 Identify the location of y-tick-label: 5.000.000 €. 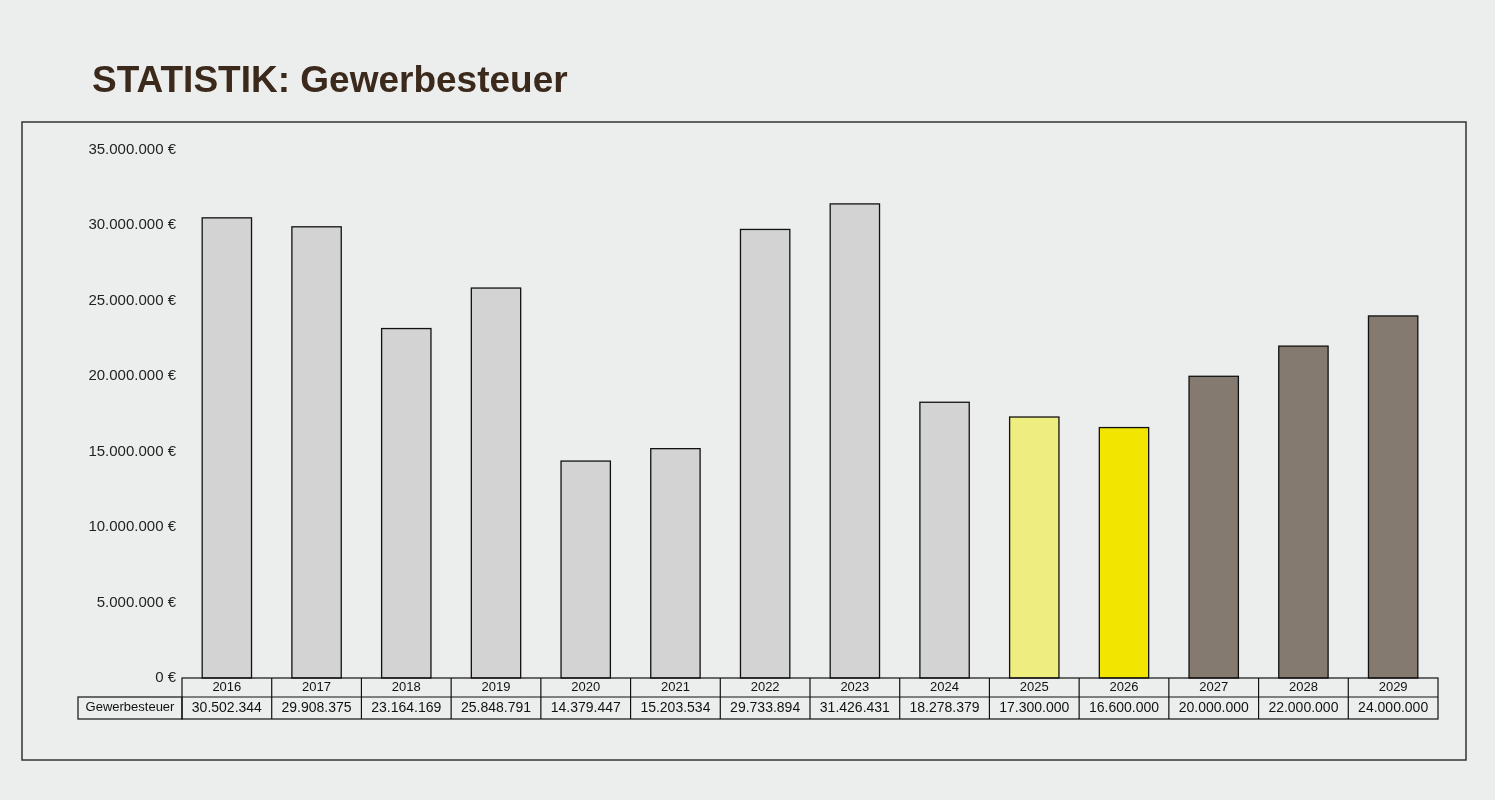
(136, 601).